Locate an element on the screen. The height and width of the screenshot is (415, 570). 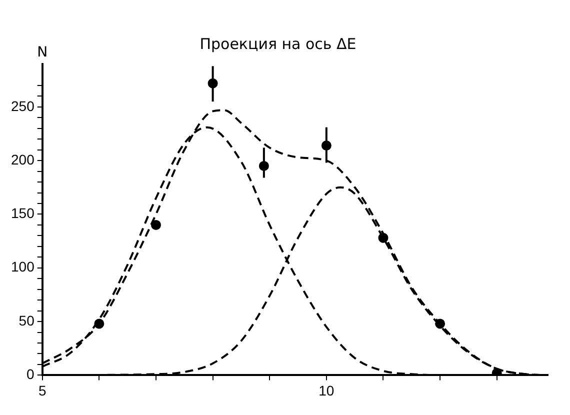
chart-title: Проекция на ось ΔE is located at coordinates (278, 43).